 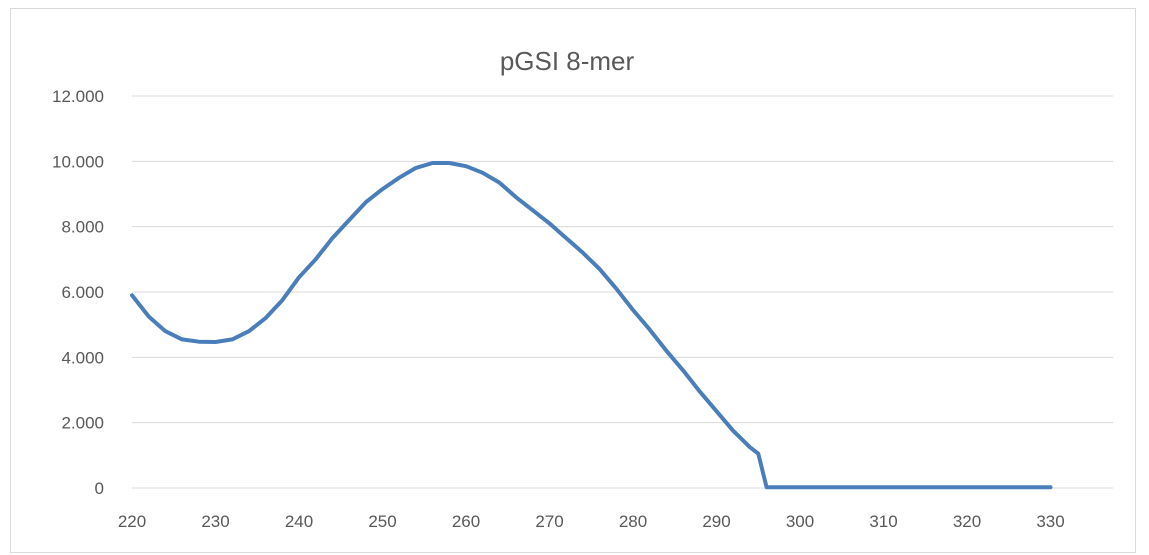 I want to click on x-tick-label: 250, so click(x=382, y=521).